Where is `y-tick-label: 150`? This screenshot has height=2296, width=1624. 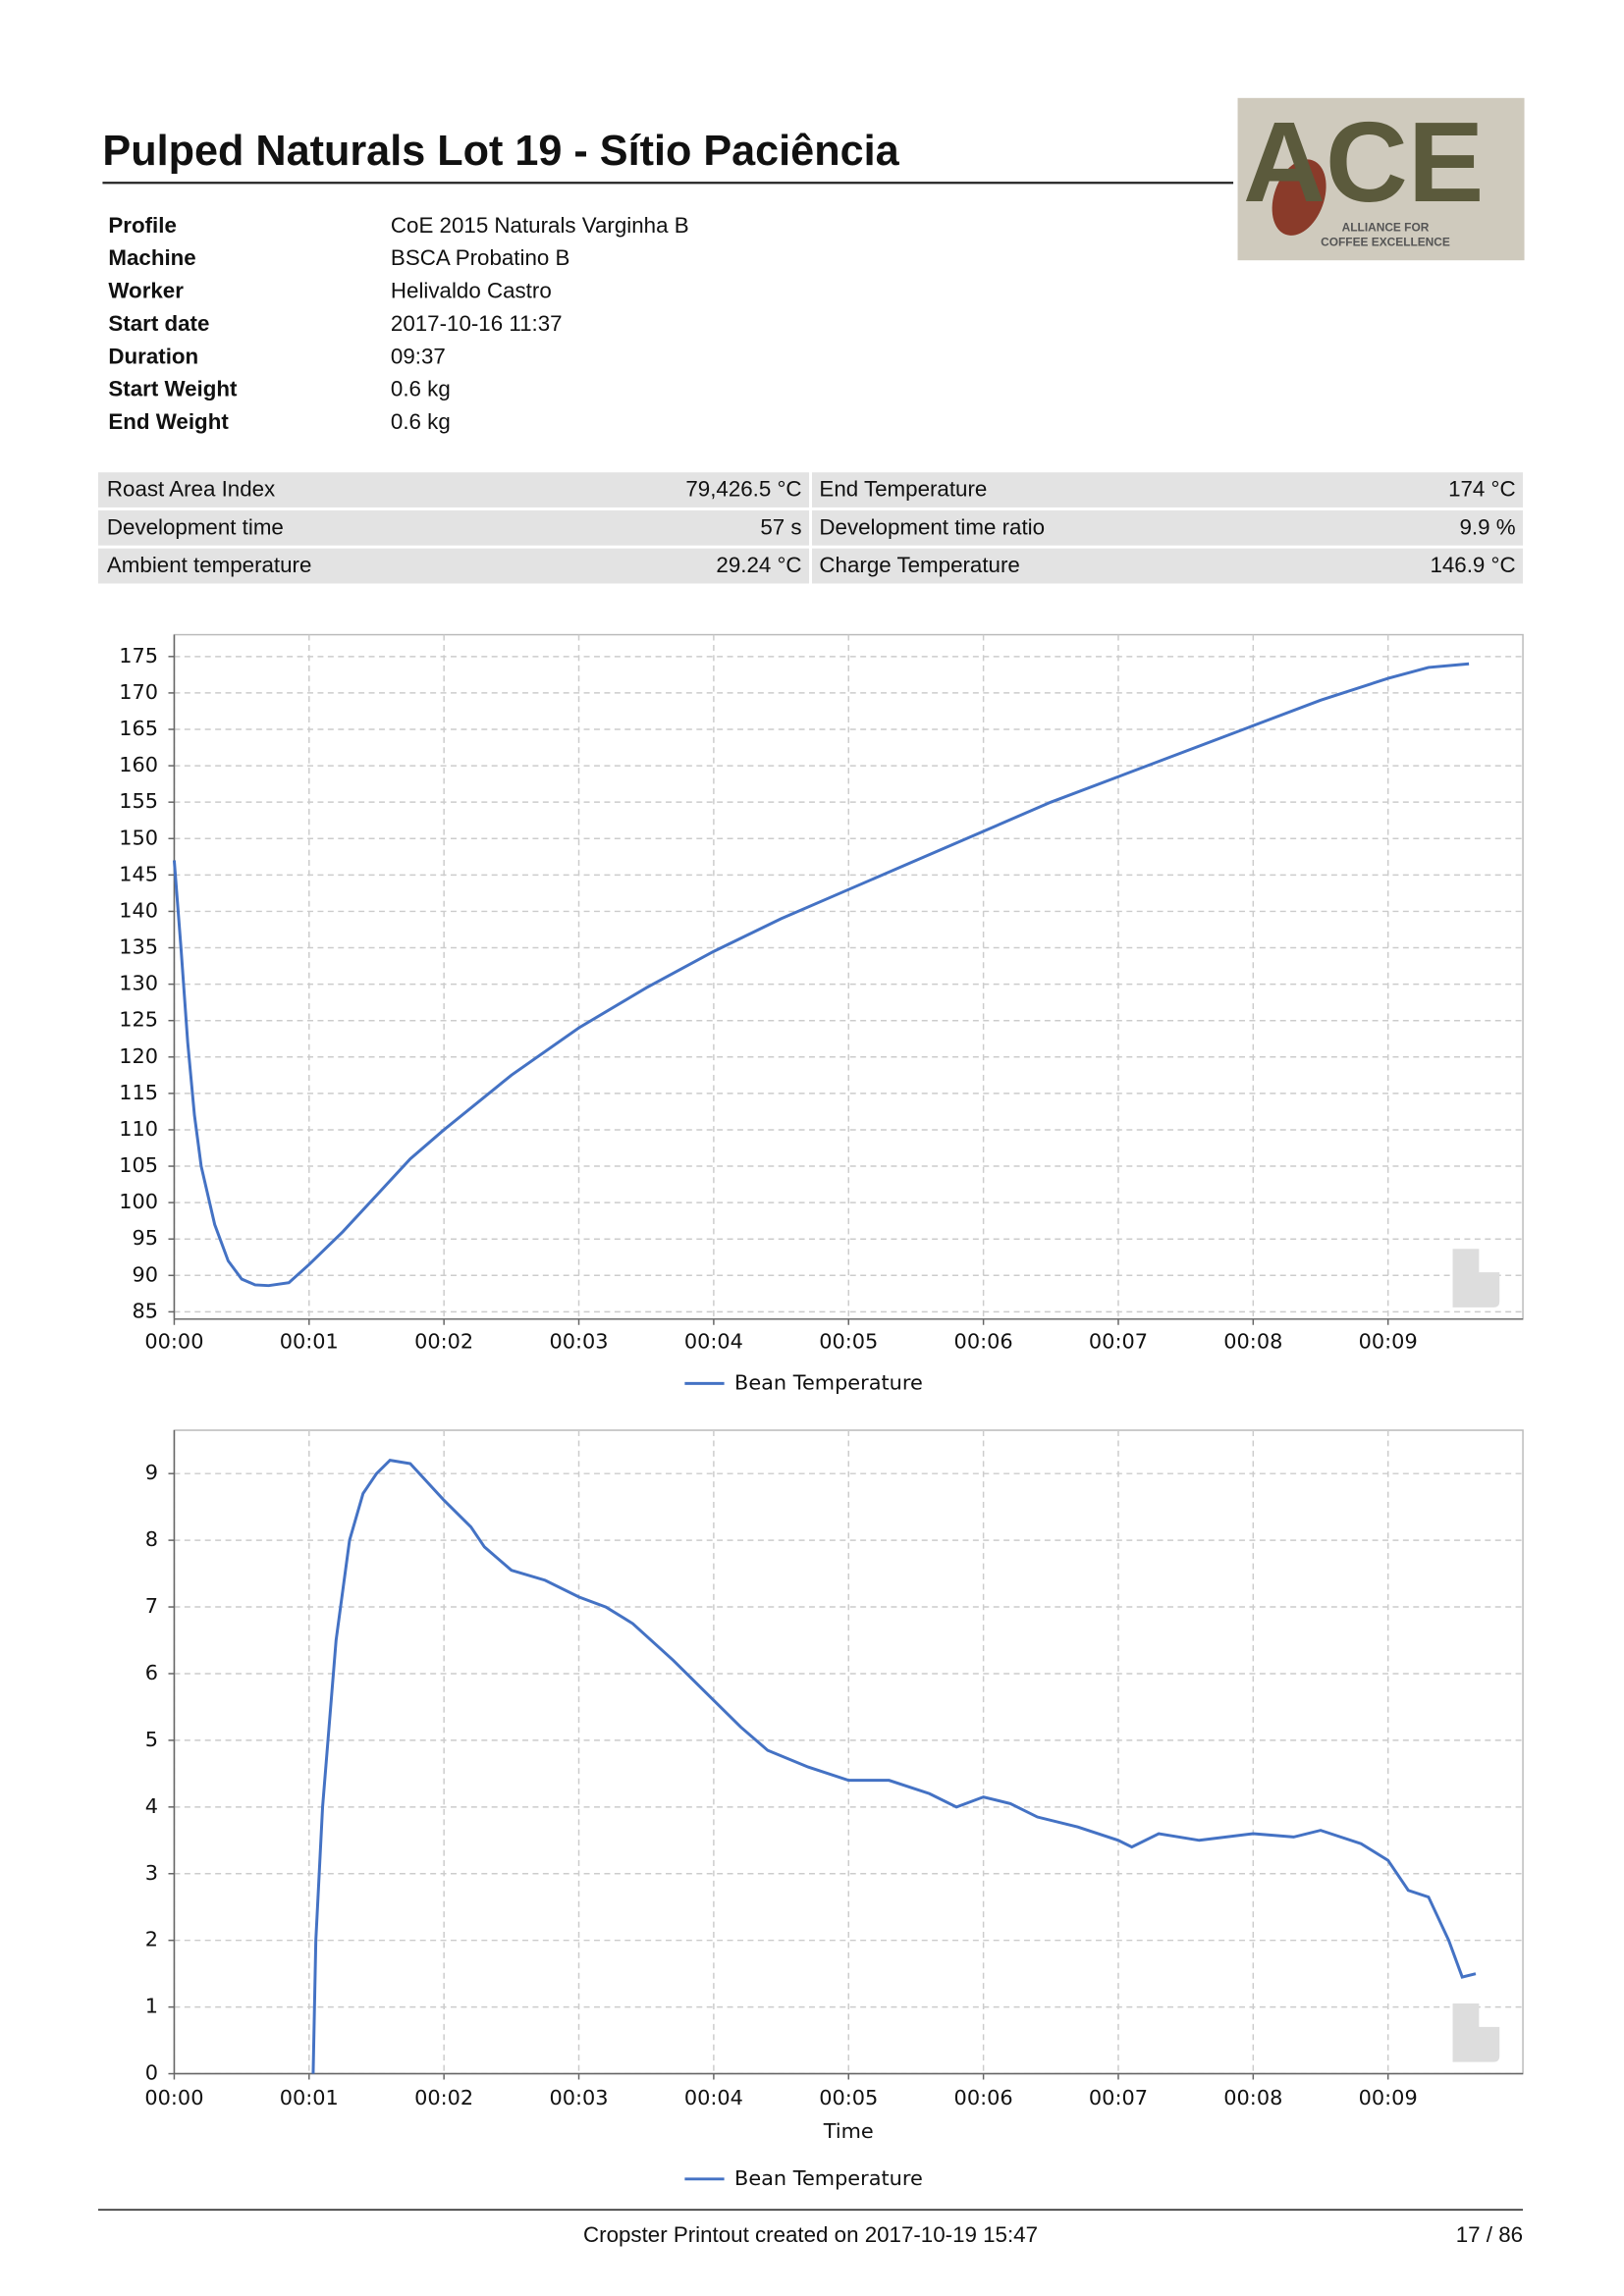 y-tick-label: 150 is located at coordinates (138, 838).